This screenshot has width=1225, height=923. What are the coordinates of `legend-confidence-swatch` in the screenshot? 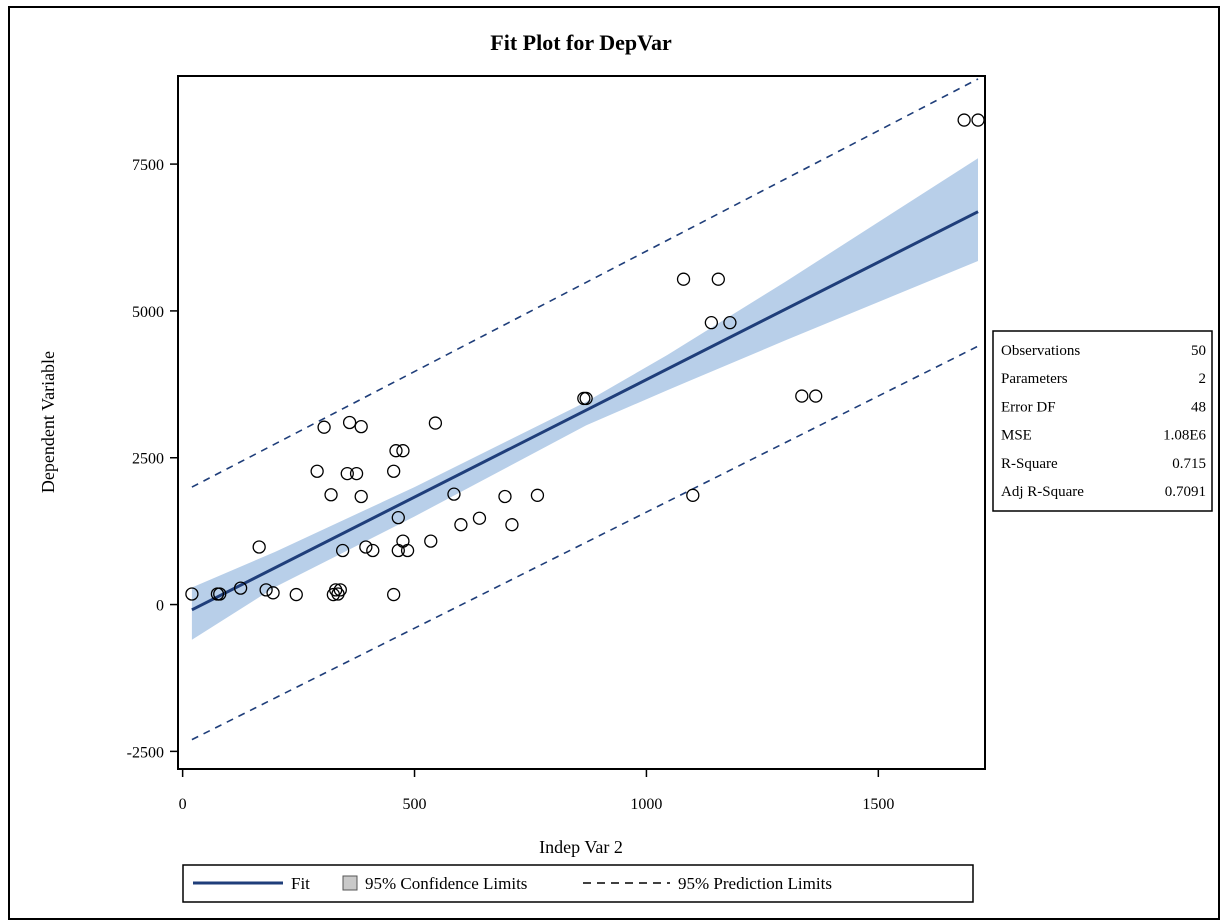 It's located at (350, 883).